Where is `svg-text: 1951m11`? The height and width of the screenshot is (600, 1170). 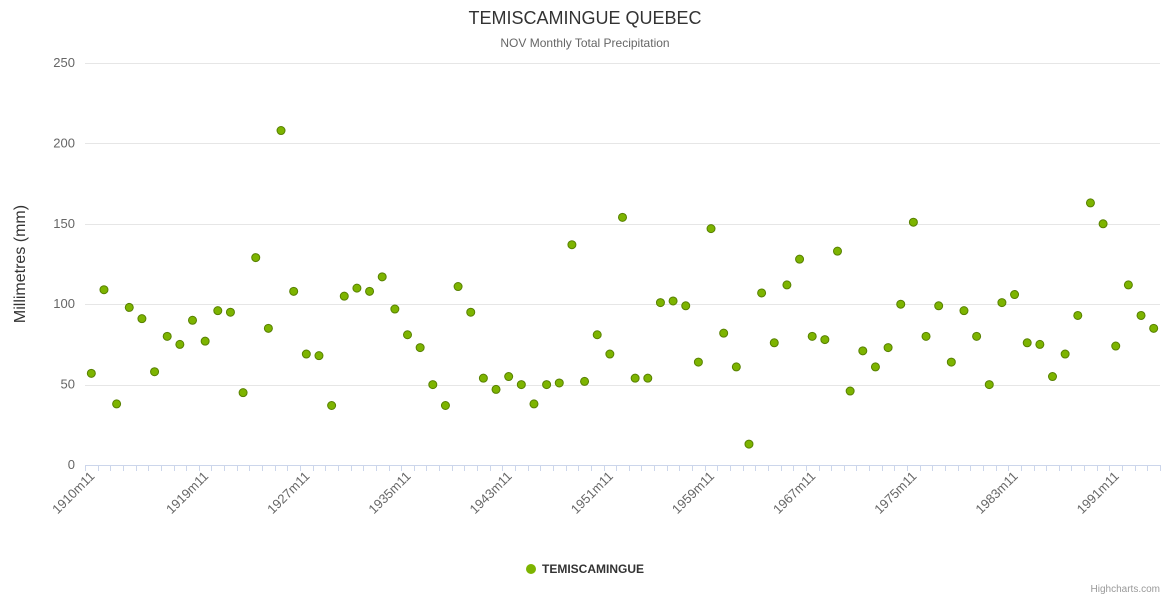 svg-text: 1951m11 is located at coordinates (592, 493).